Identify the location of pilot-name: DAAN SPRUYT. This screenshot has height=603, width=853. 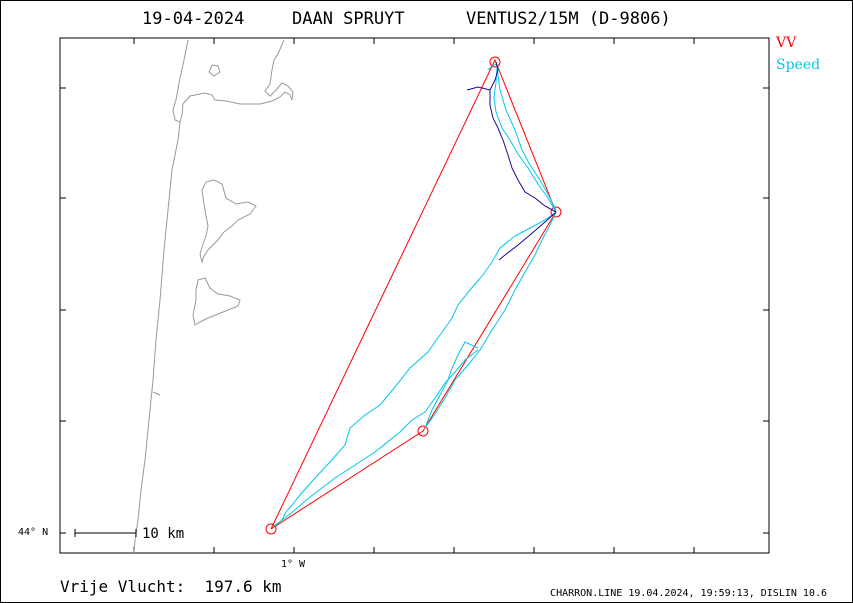
(348, 19).